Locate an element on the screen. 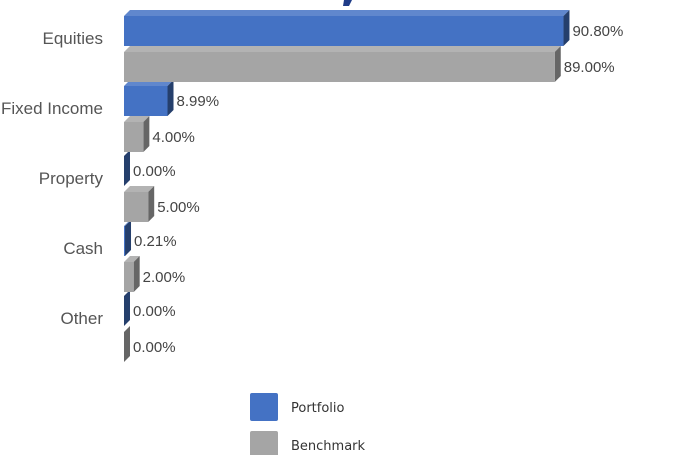 Image resolution: width=678 pixels, height=455 pixels. legend-label-portfolio: Portfolio is located at coordinates (318, 408).